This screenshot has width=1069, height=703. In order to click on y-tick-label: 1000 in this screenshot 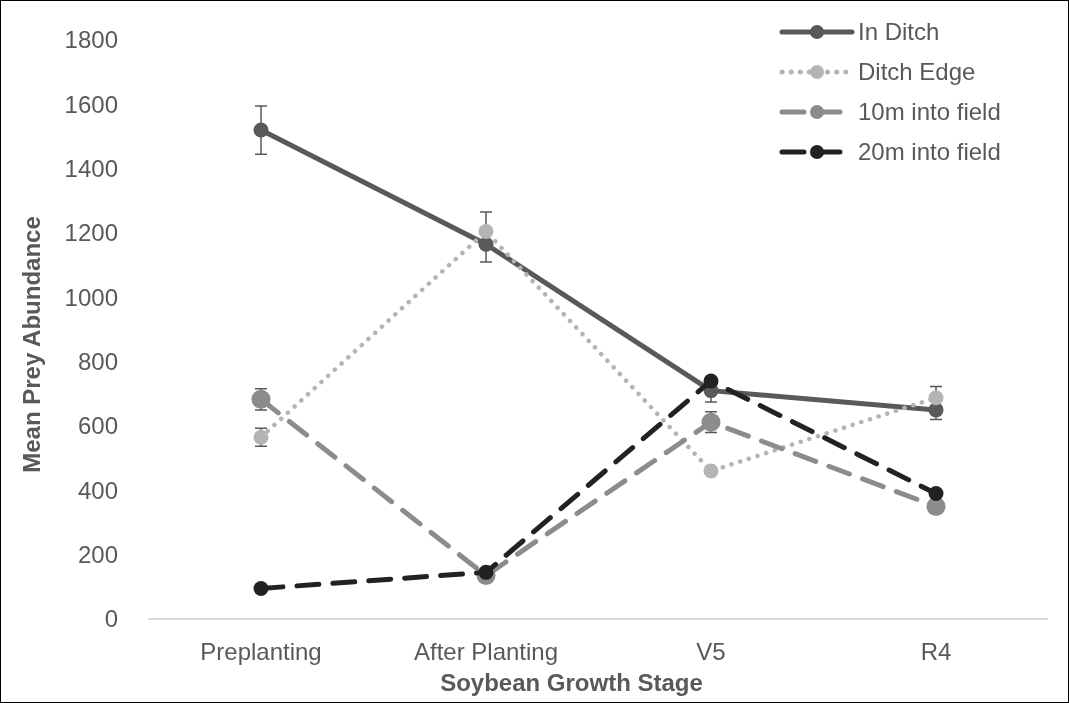, I will do `click(91, 297)`.